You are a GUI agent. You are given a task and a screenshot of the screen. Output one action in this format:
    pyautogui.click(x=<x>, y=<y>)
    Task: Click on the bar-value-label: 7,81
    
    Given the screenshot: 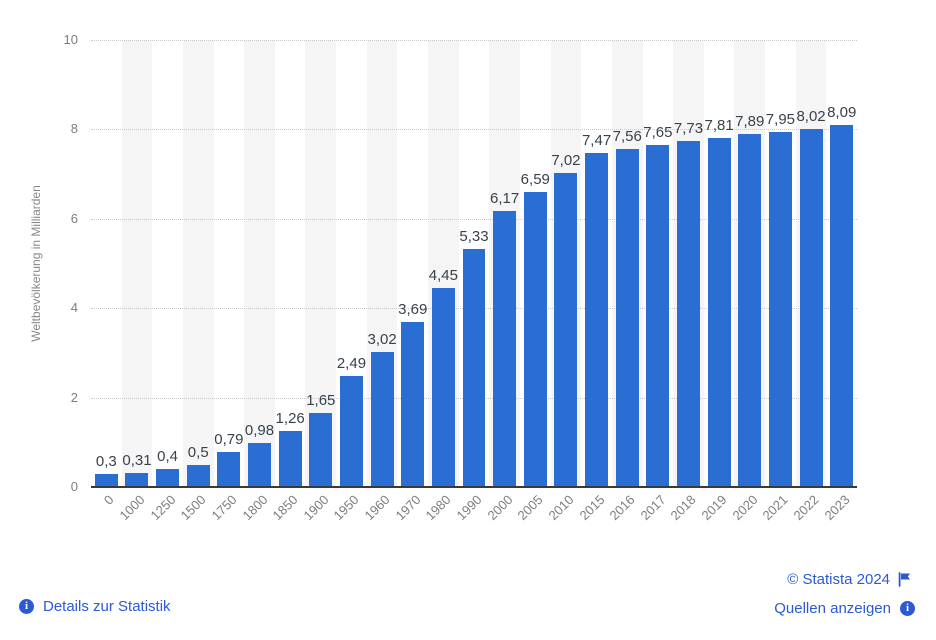 What is the action you would take?
    pyautogui.click(x=719, y=125)
    